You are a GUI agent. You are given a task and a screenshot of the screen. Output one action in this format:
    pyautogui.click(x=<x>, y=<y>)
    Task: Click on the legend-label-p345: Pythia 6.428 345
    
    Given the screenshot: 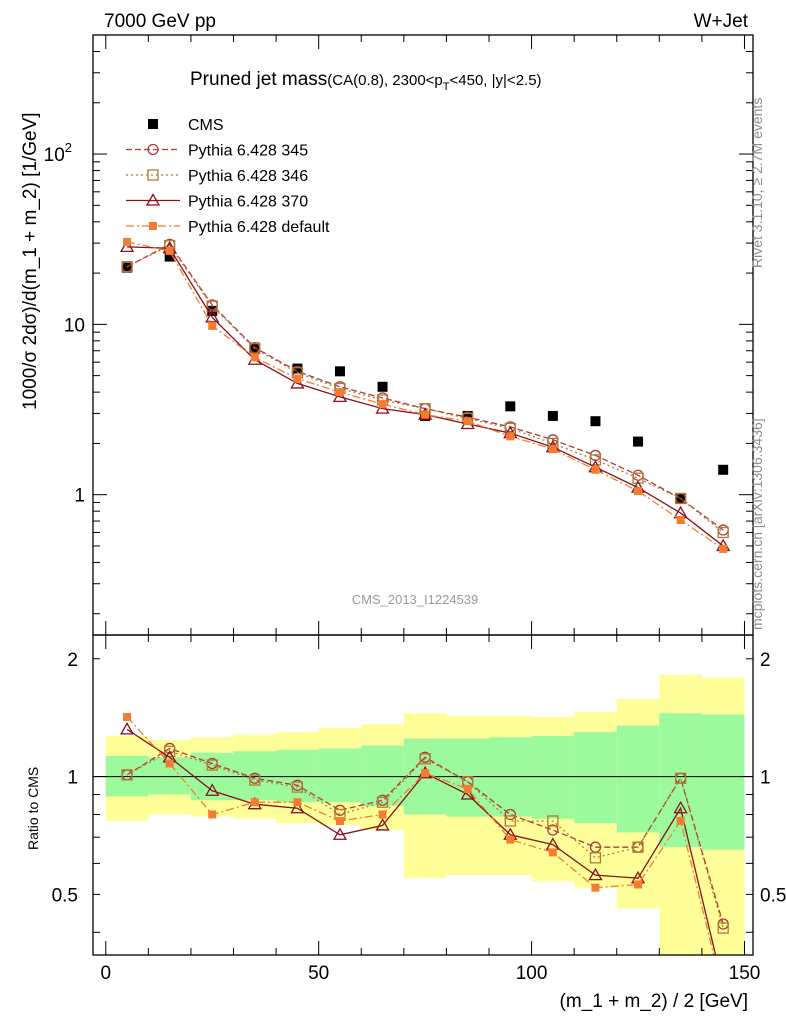 What is the action you would take?
    pyautogui.click(x=248, y=151)
    